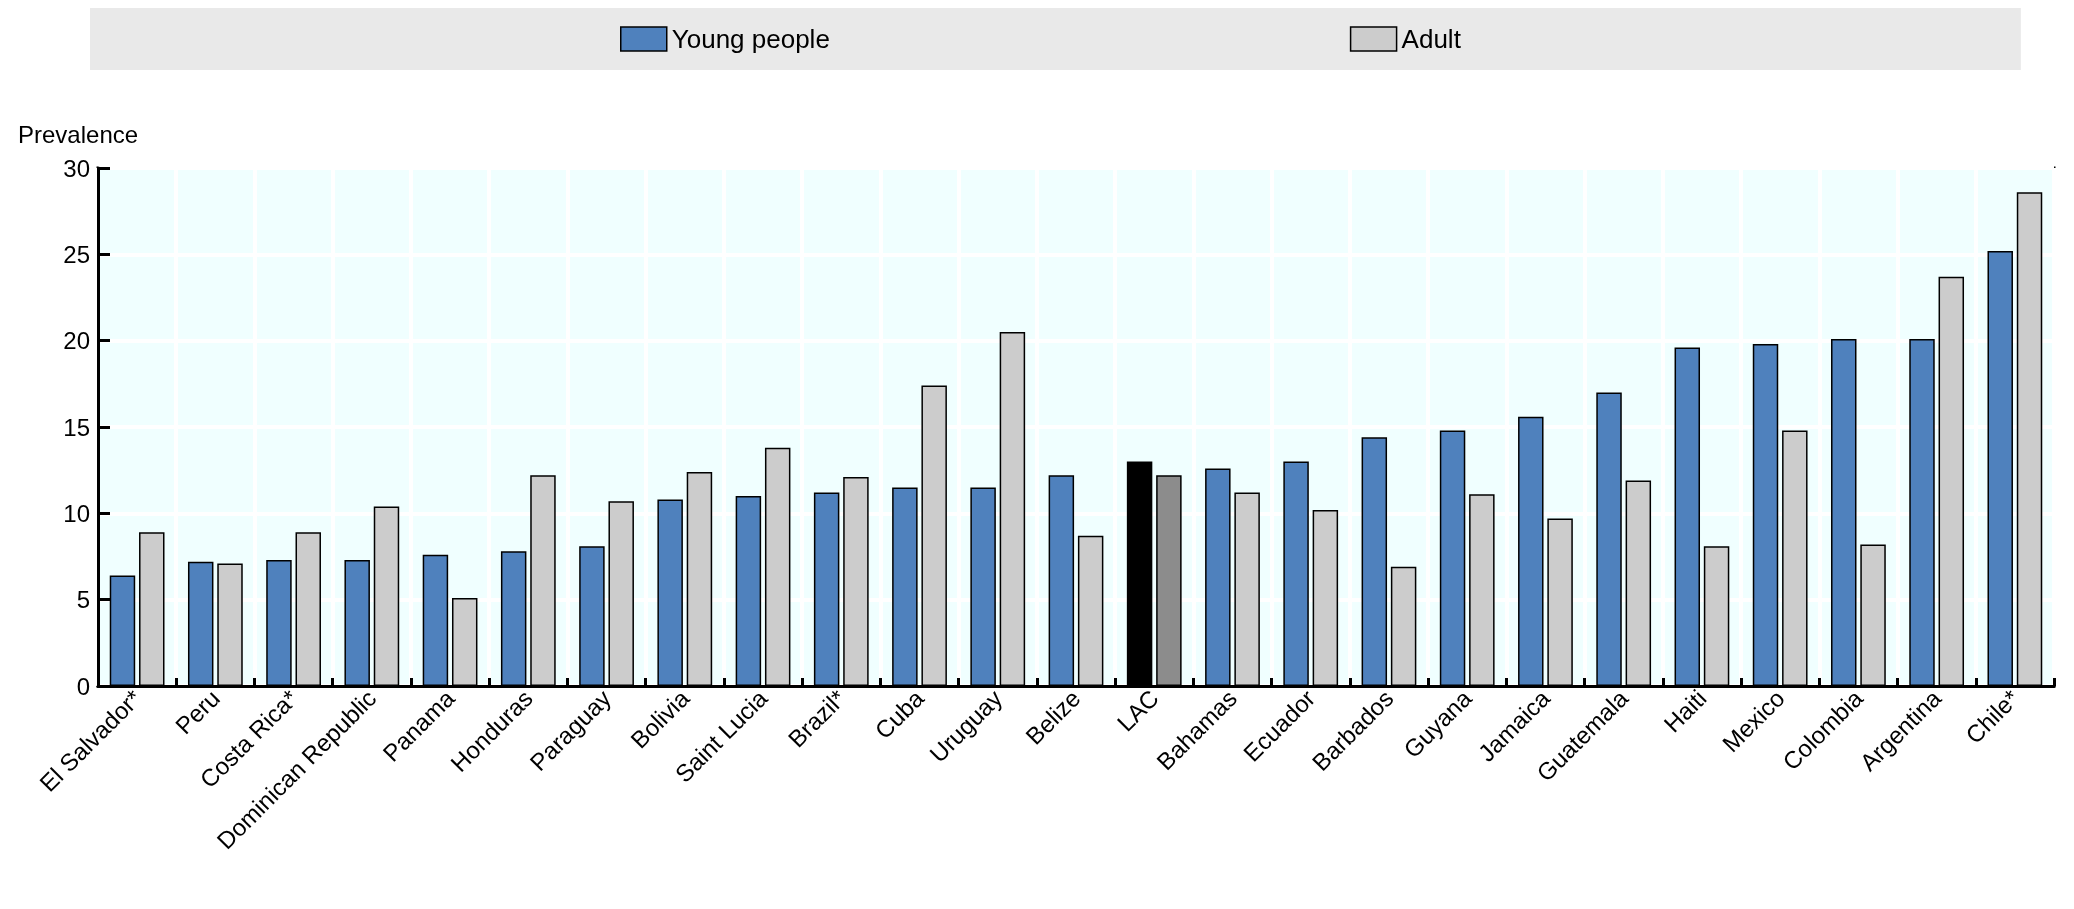  Describe the element at coordinates (76, 341) in the screenshot. I see `y-tick-label: 20` at that location.